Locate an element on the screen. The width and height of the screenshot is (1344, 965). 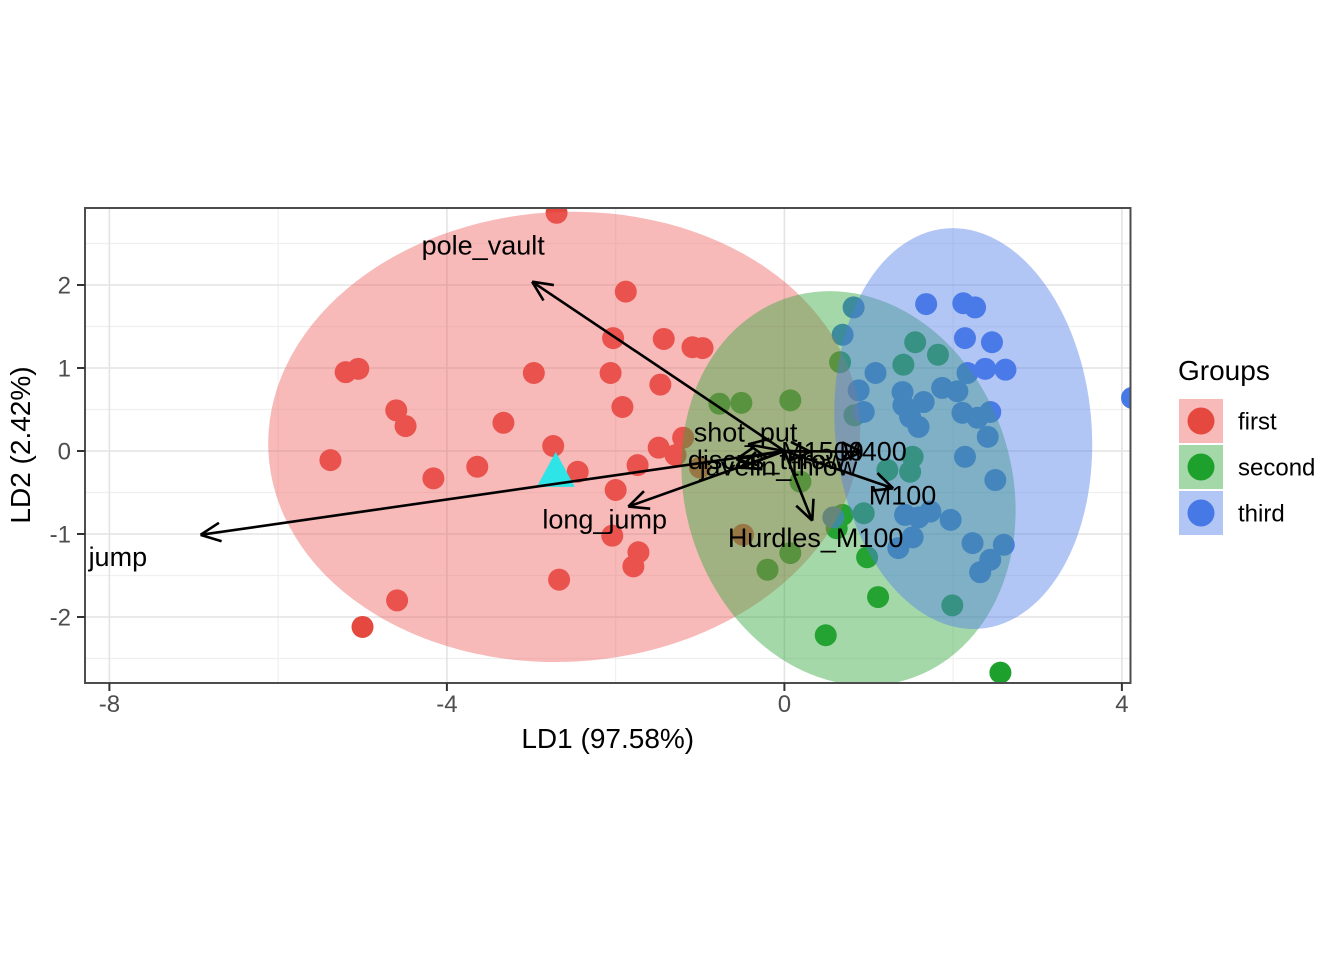
loading-label-long_jump: long_jump is located at coordinates (604, 520).